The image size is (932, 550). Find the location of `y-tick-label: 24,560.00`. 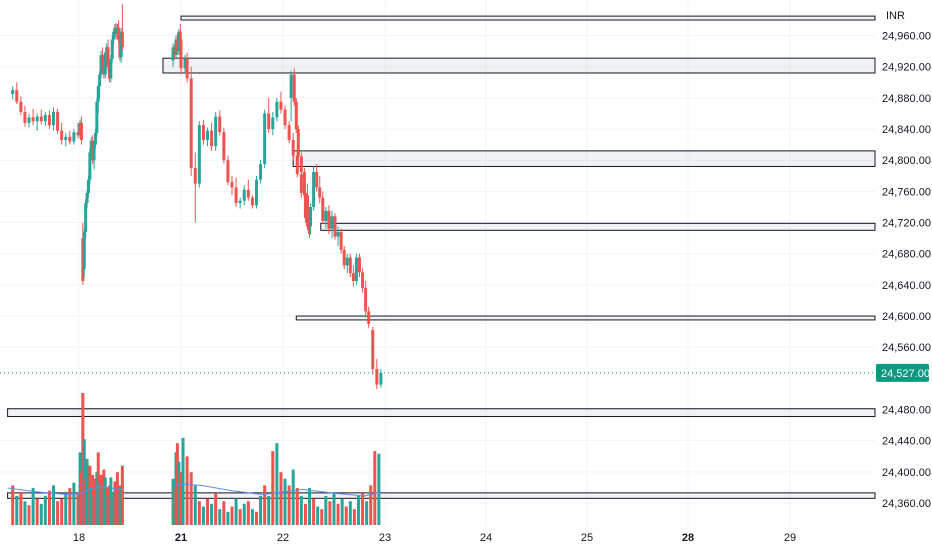

y-tick-label: 24,560.00 is located at coordinates (906, 348).